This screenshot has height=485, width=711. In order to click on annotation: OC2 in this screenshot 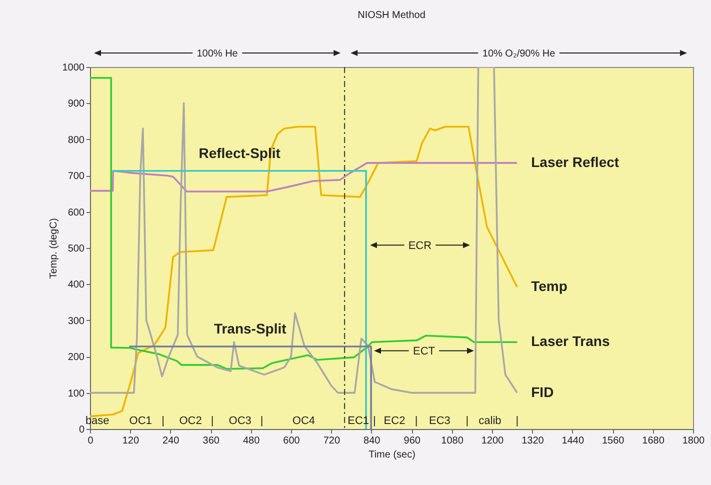, I will do `click(190, 421)`.